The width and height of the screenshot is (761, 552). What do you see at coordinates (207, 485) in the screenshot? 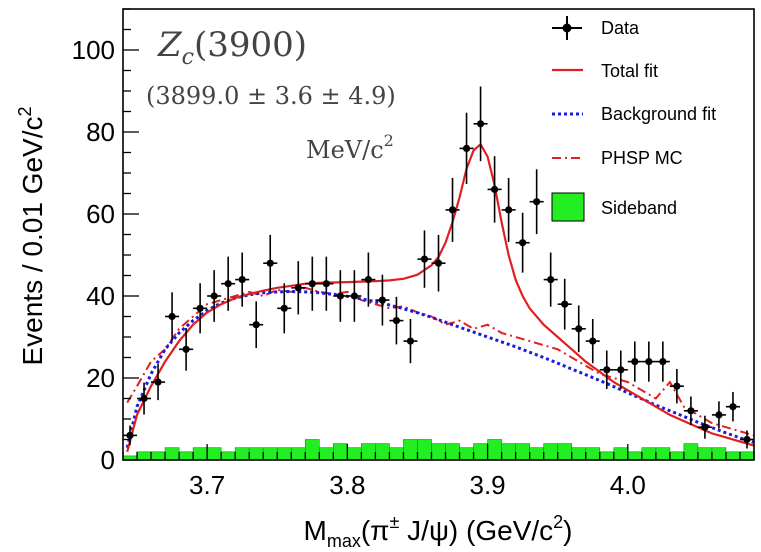
I see `x-tick-label: 3.7` at bounding box center [207, 485].